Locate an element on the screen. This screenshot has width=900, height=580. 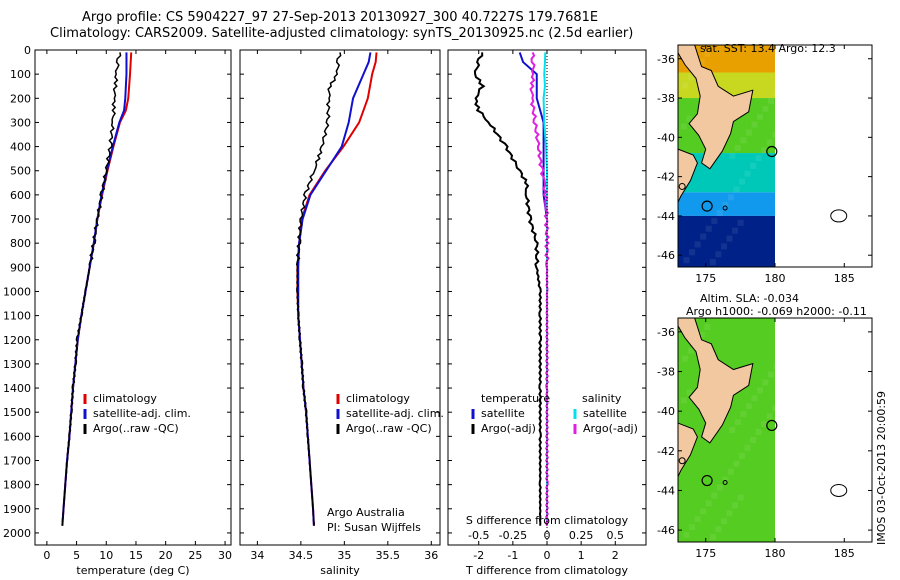
map-y-tick-label: -38 is located at coordinates (666, 98).